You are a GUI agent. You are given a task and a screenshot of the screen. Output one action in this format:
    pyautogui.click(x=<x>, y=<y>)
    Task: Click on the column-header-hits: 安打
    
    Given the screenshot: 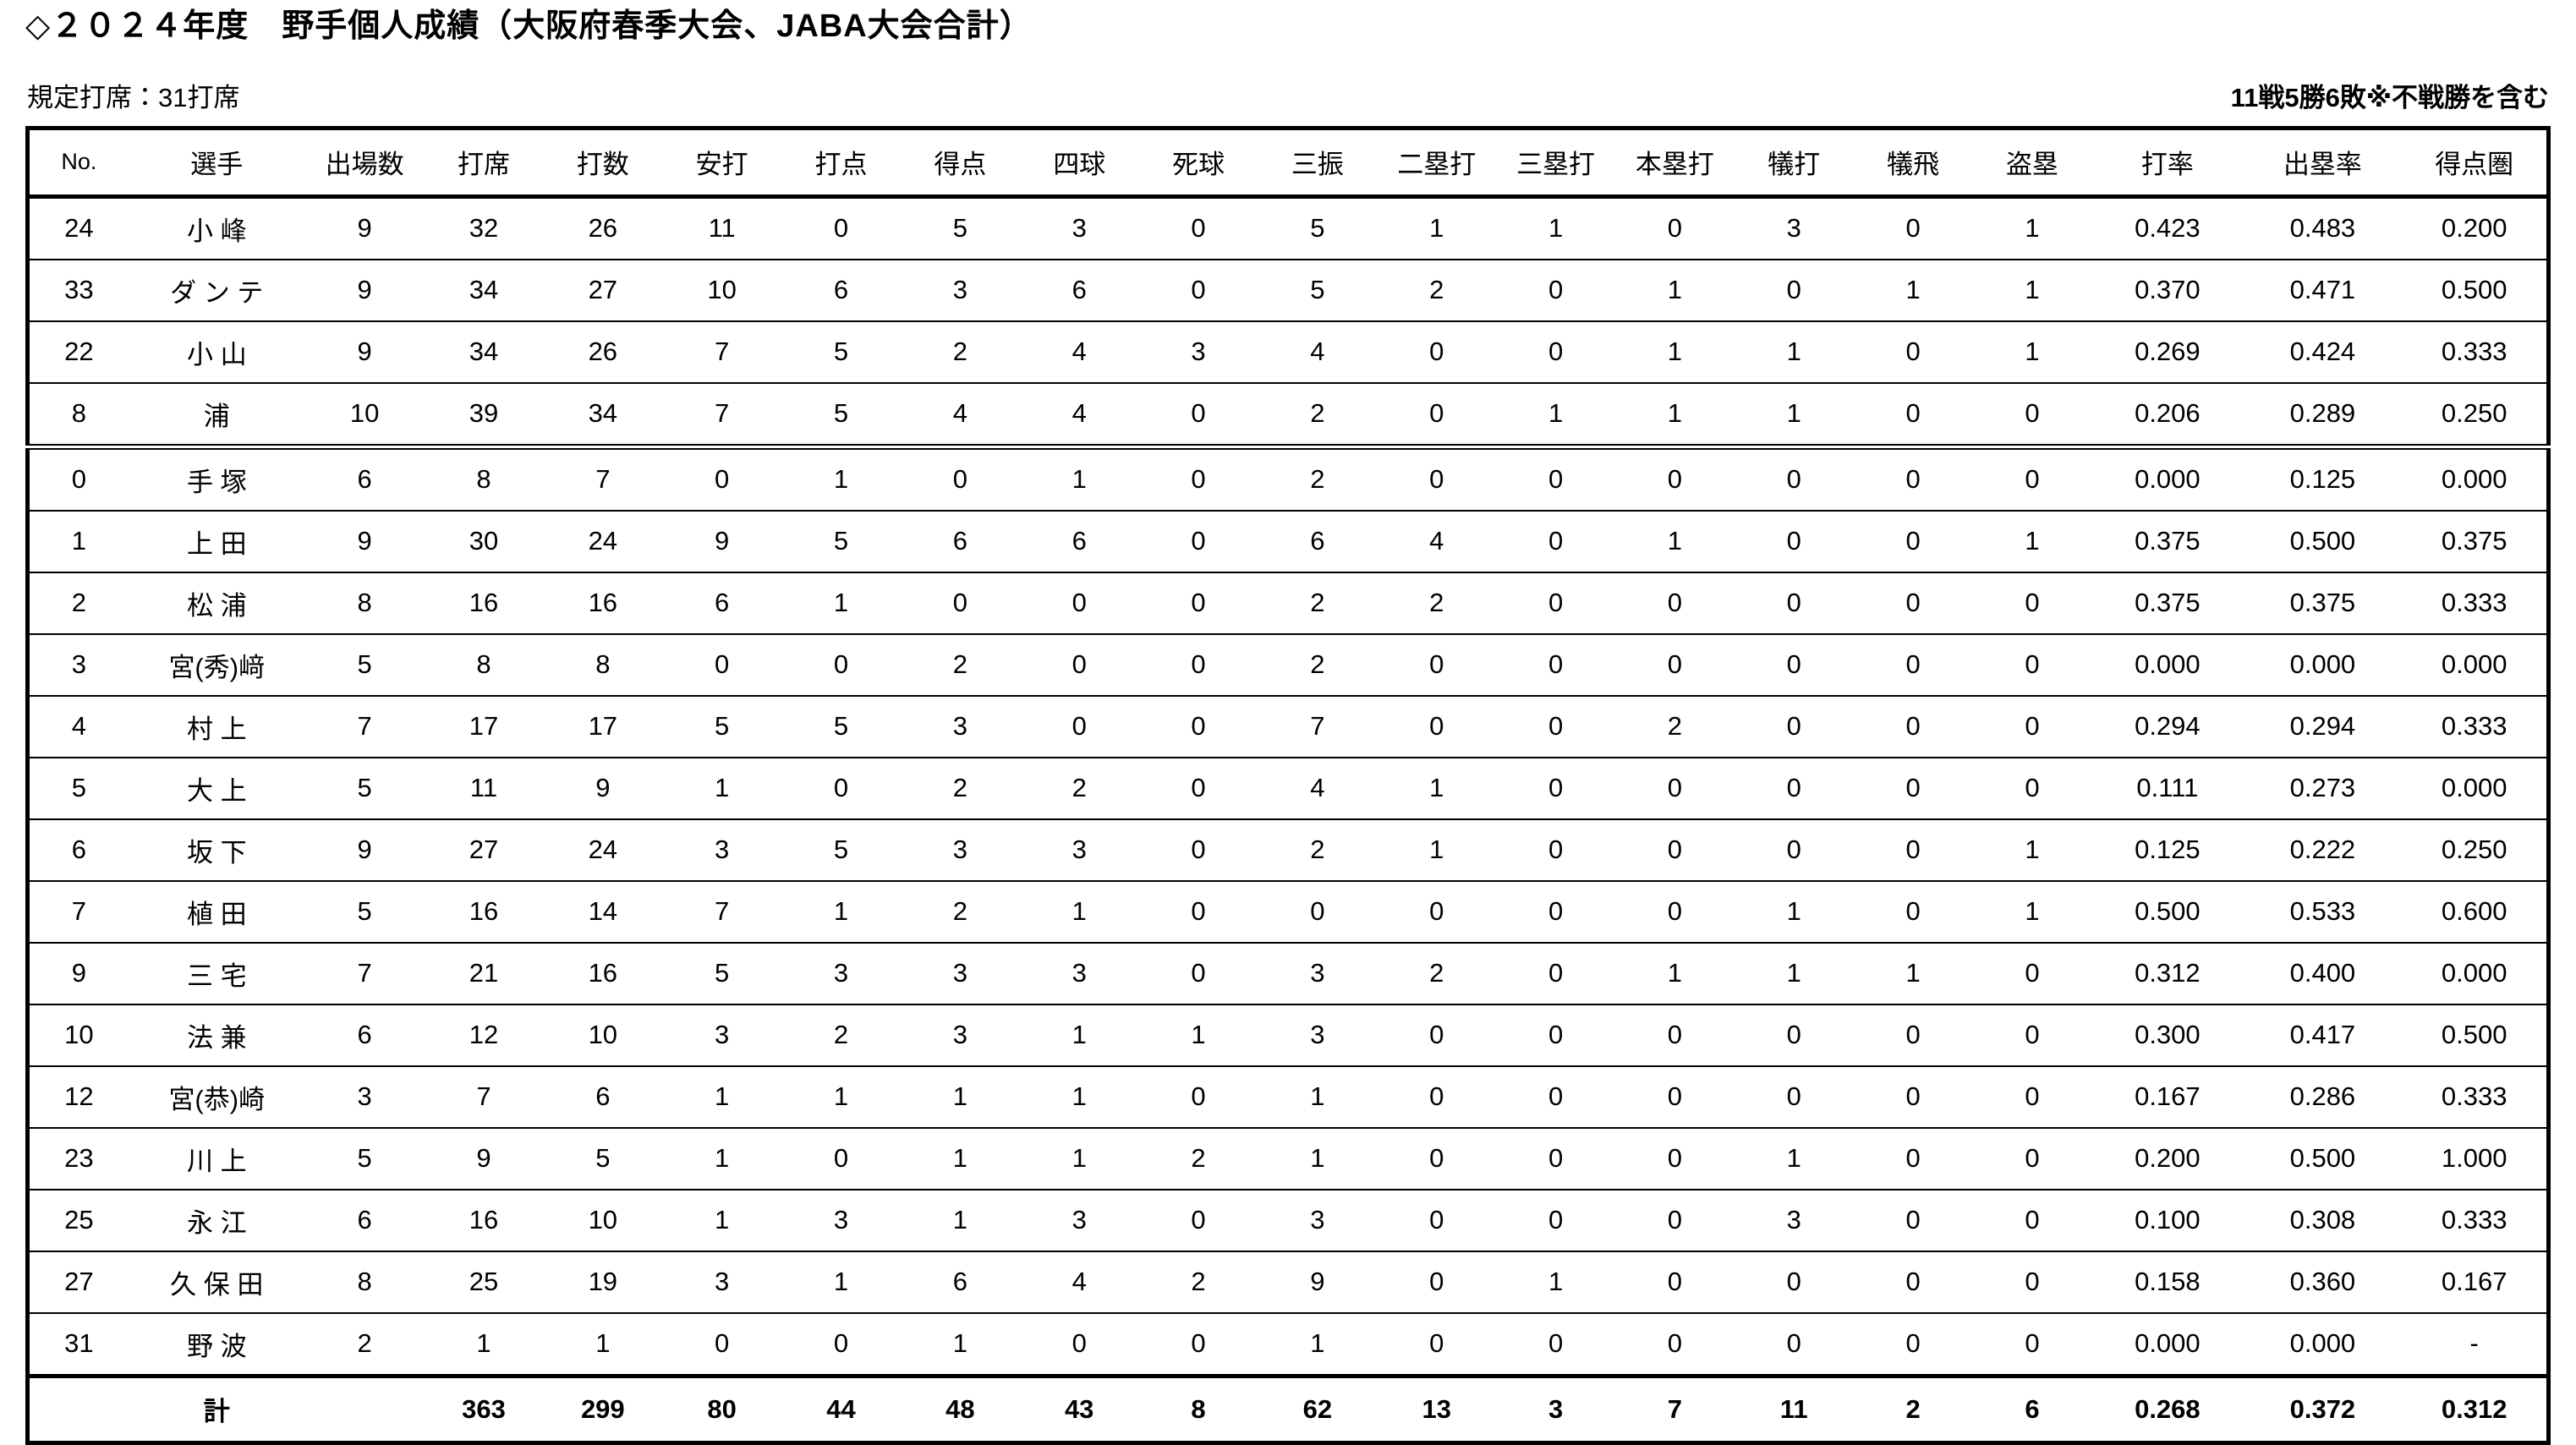 What is the action you would take?
    pyautogui.click(x=722, y=163)
    